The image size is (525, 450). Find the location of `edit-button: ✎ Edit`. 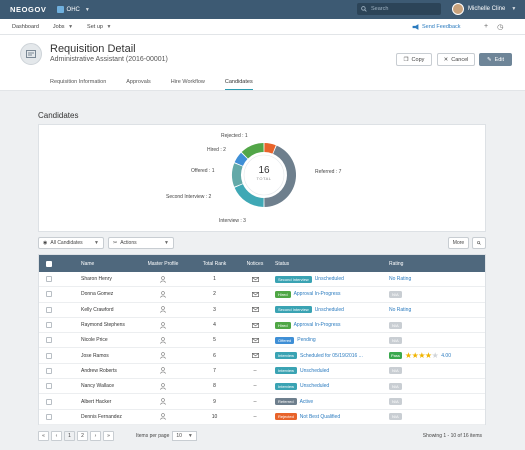

edit-button: ✎ Edit is located at coordinates (495, 59).